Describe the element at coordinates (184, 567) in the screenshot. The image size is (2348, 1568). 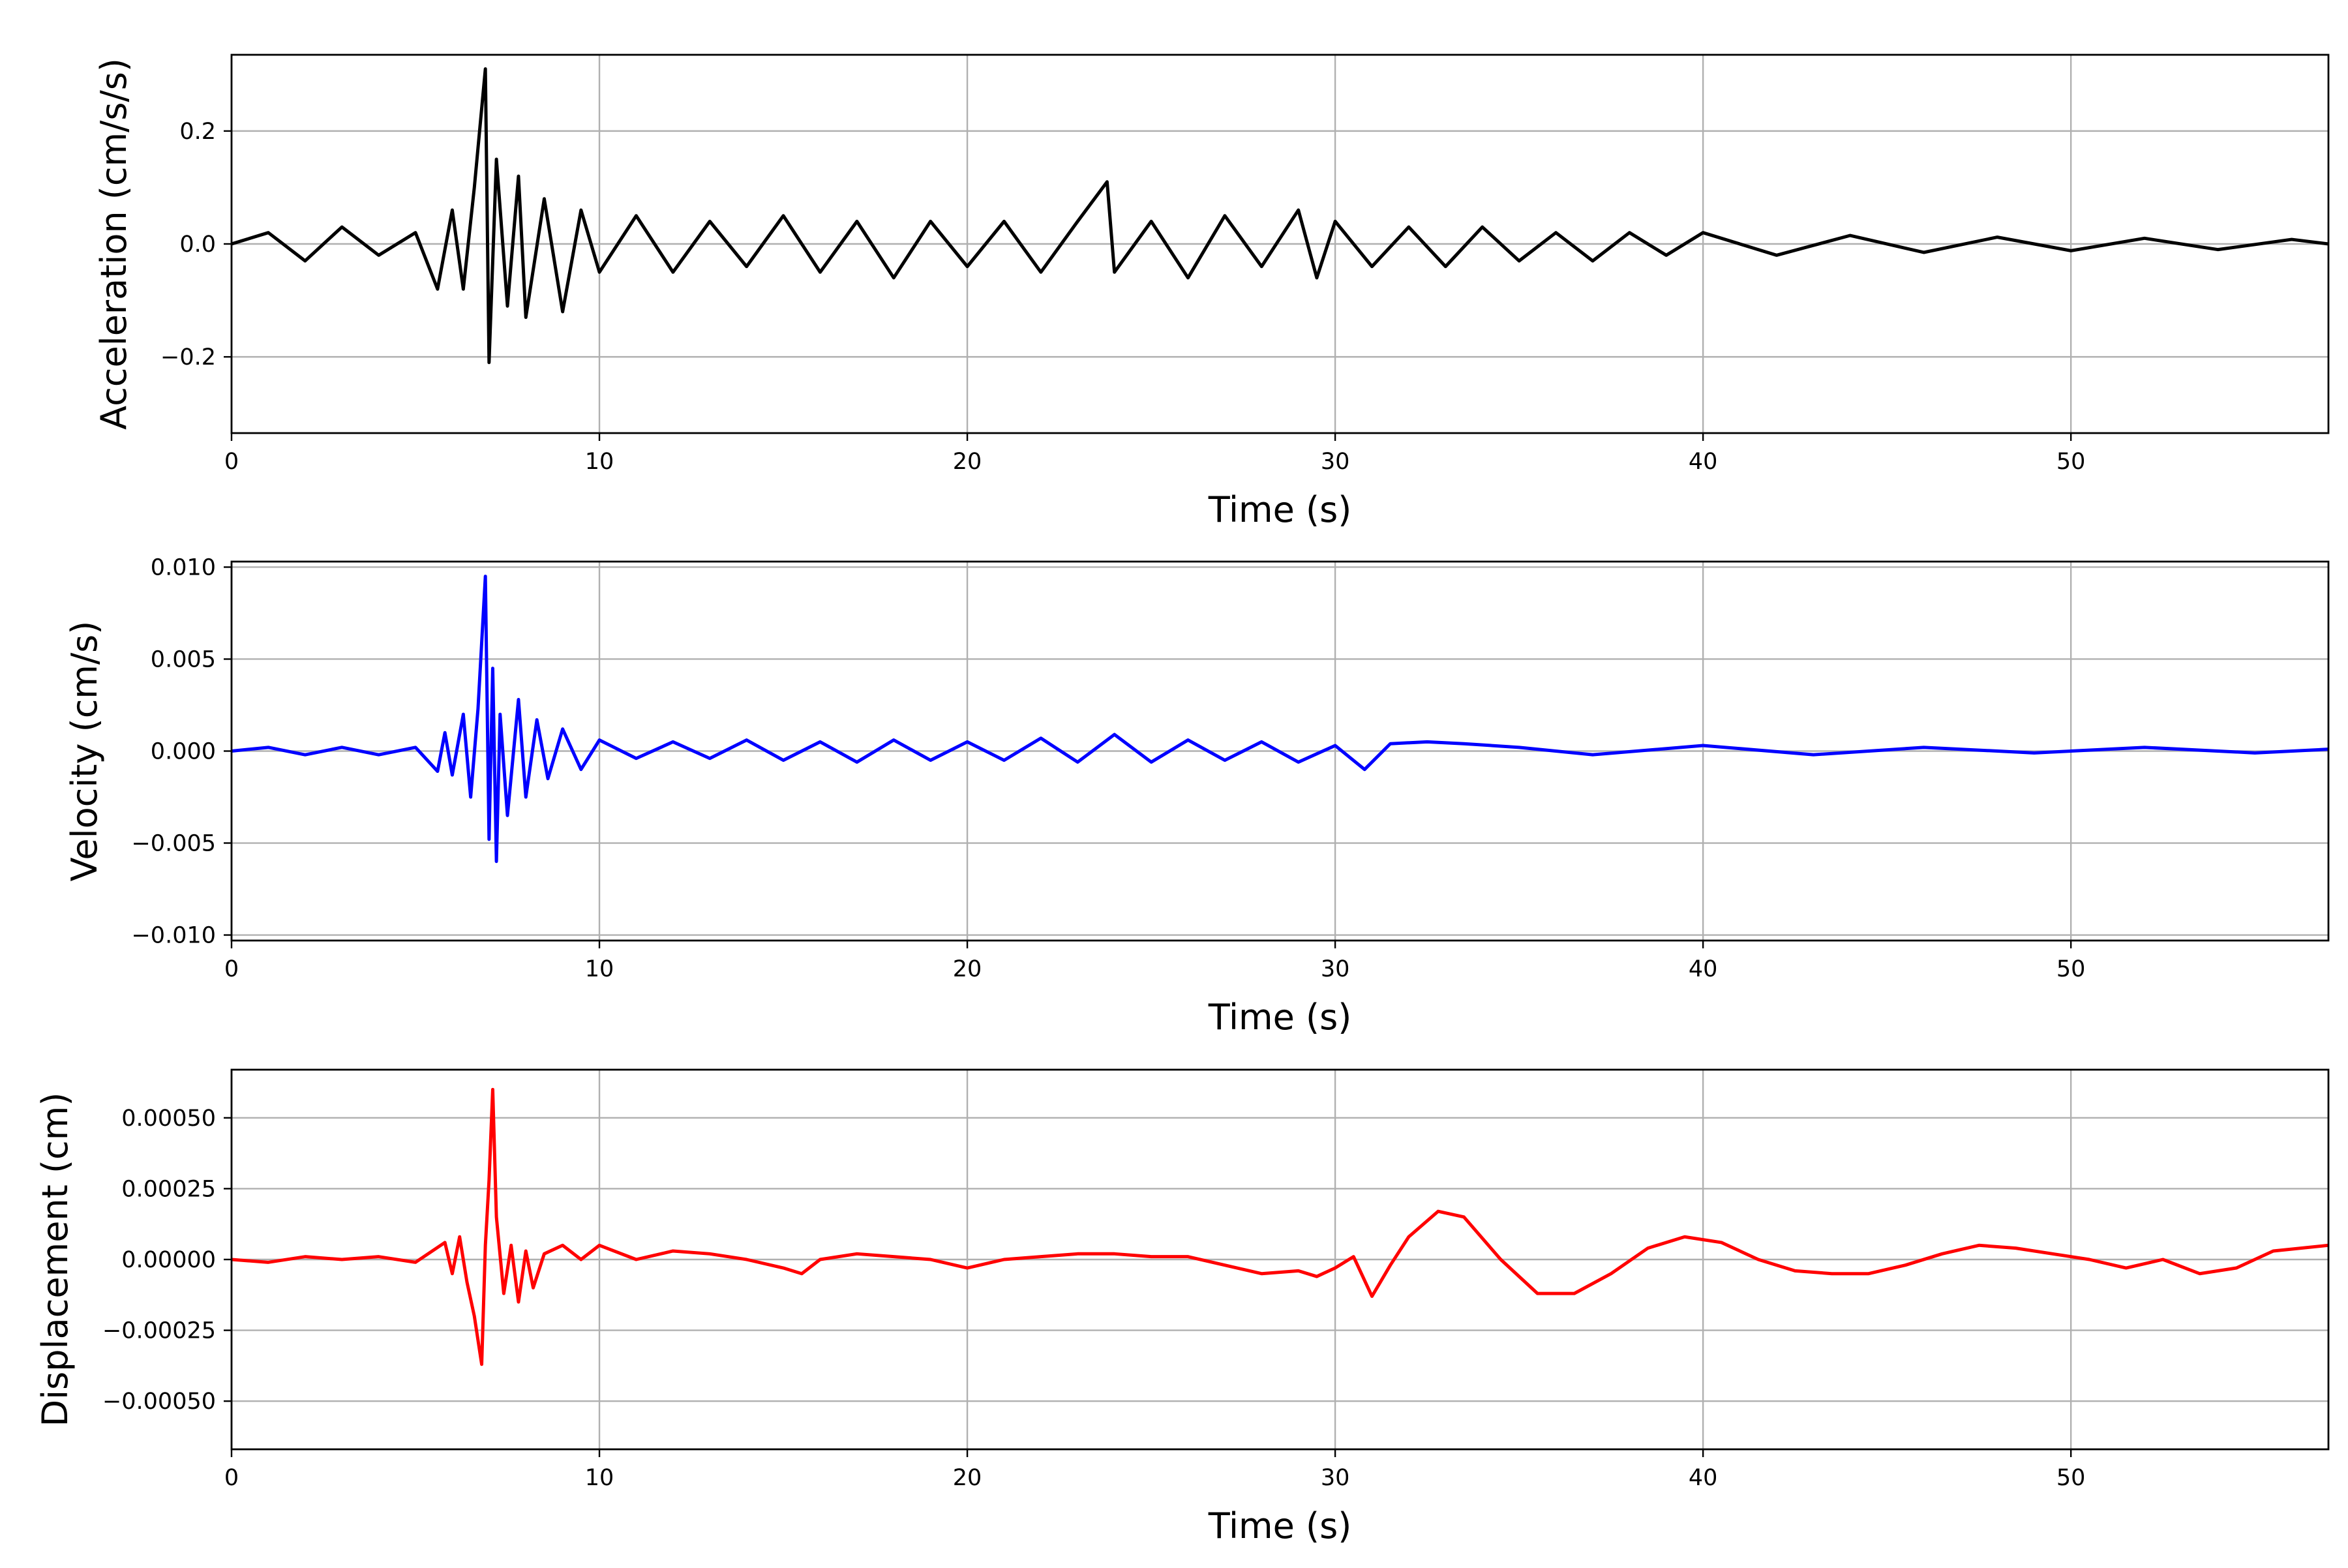
I see `velocity-y-tick-label: 0.010` at that location.